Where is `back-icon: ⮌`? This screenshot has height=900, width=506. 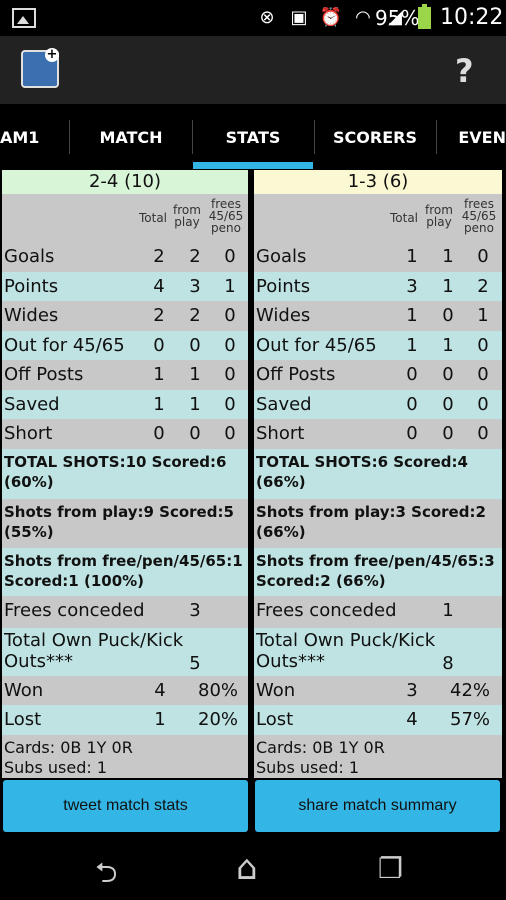 back-icon: ⮌ is located at coordinates (106, 872).